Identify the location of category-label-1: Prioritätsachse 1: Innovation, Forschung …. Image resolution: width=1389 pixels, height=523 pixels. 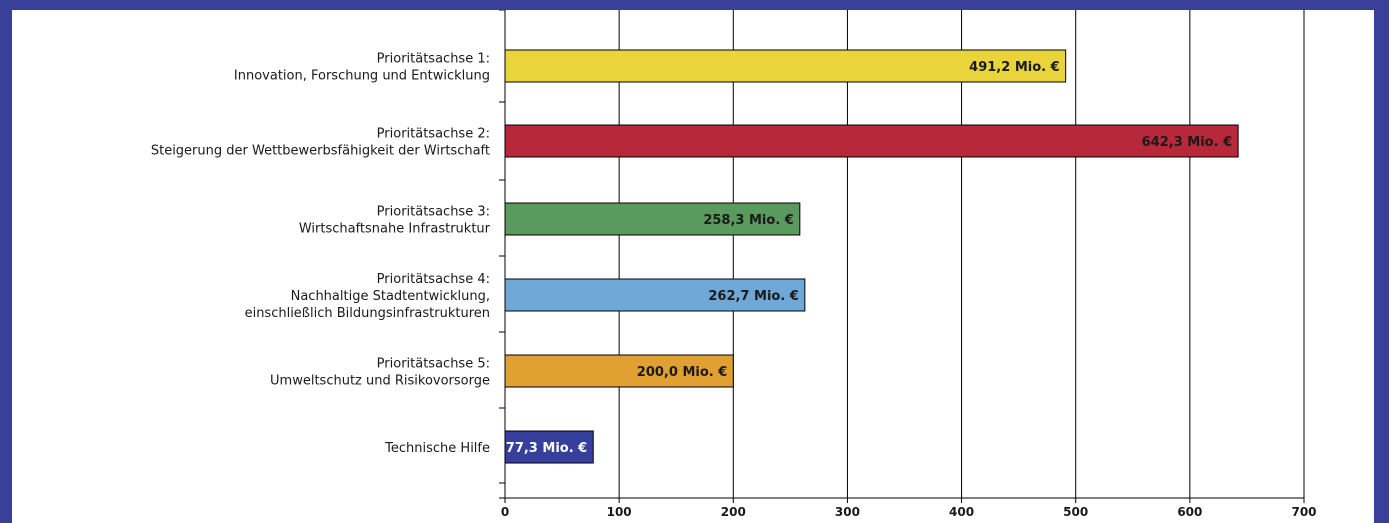
(362, 68).